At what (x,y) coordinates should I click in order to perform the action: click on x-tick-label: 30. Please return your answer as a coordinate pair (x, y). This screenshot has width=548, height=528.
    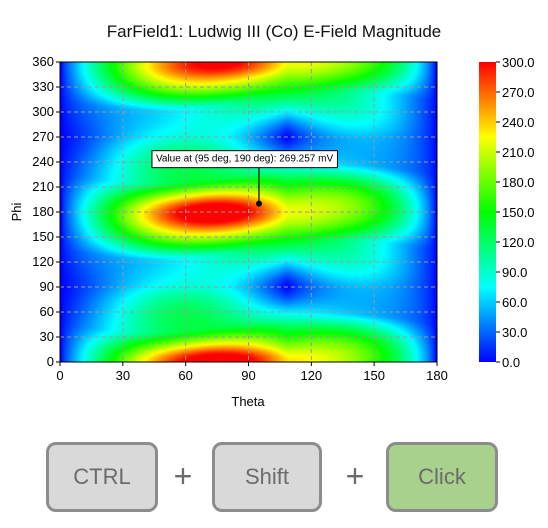
    Looking at the image, I should click on (123, 375).